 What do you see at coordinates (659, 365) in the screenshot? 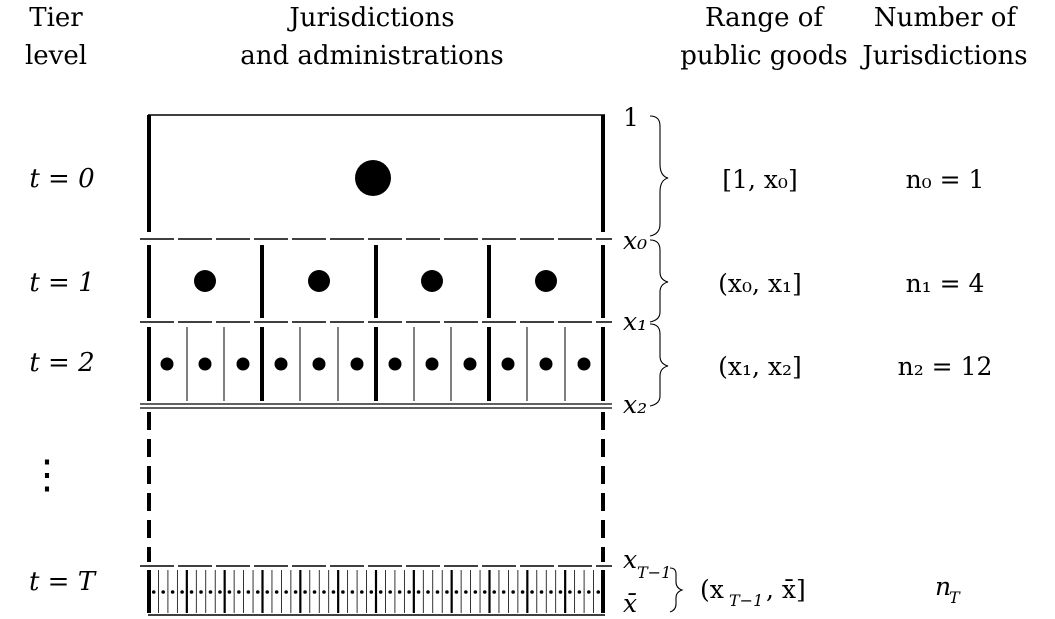
I see `brace-tier2` at bounding box center [659, 365].